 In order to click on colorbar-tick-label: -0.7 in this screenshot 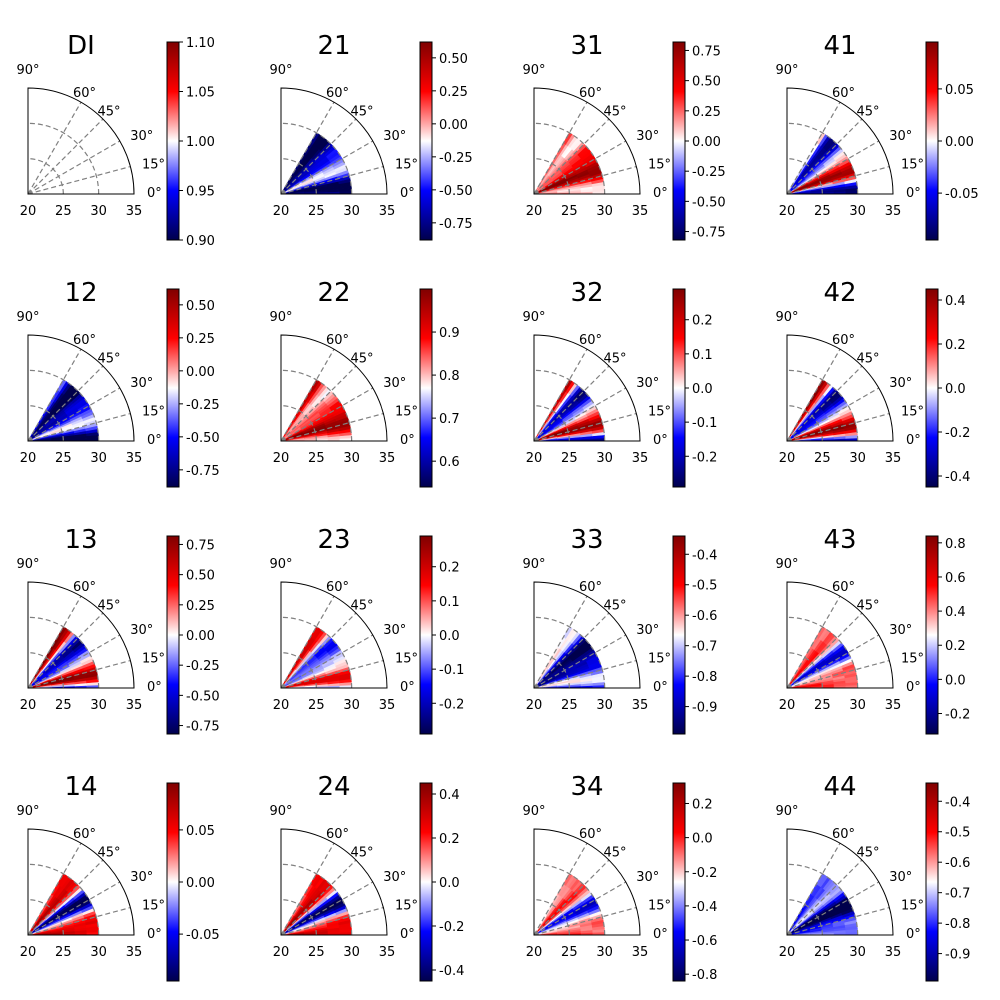, I will do `click(704, 647)`.